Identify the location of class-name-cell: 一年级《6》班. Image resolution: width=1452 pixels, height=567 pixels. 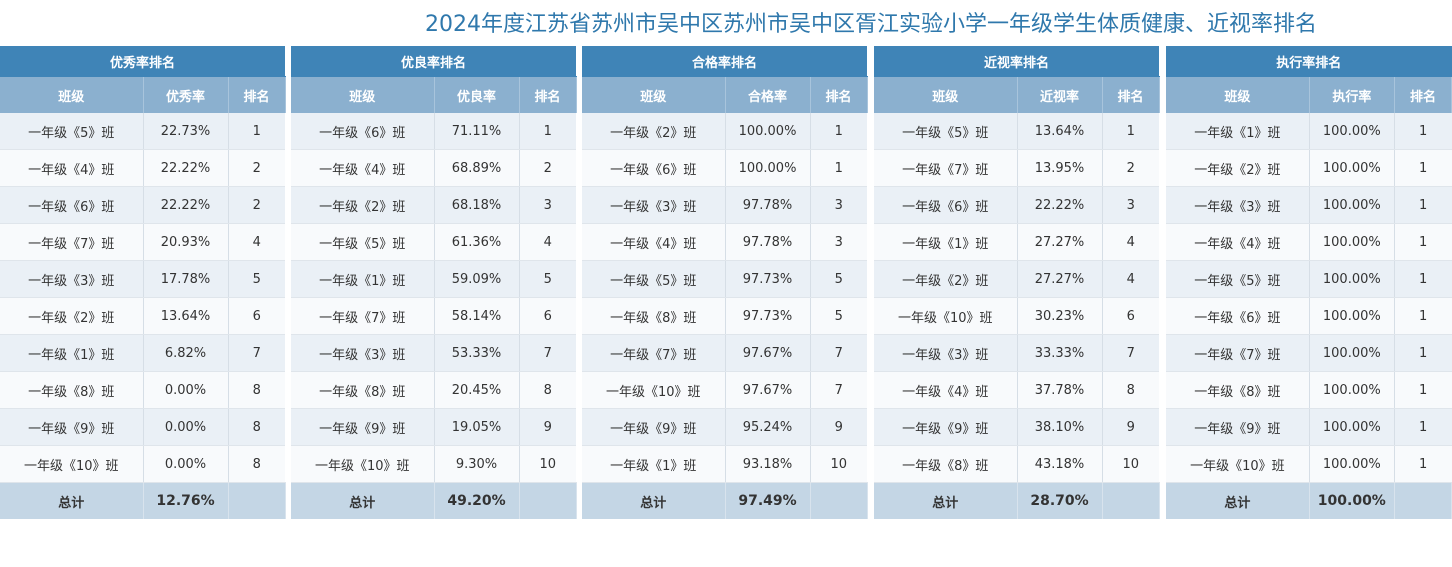
(363, 131).